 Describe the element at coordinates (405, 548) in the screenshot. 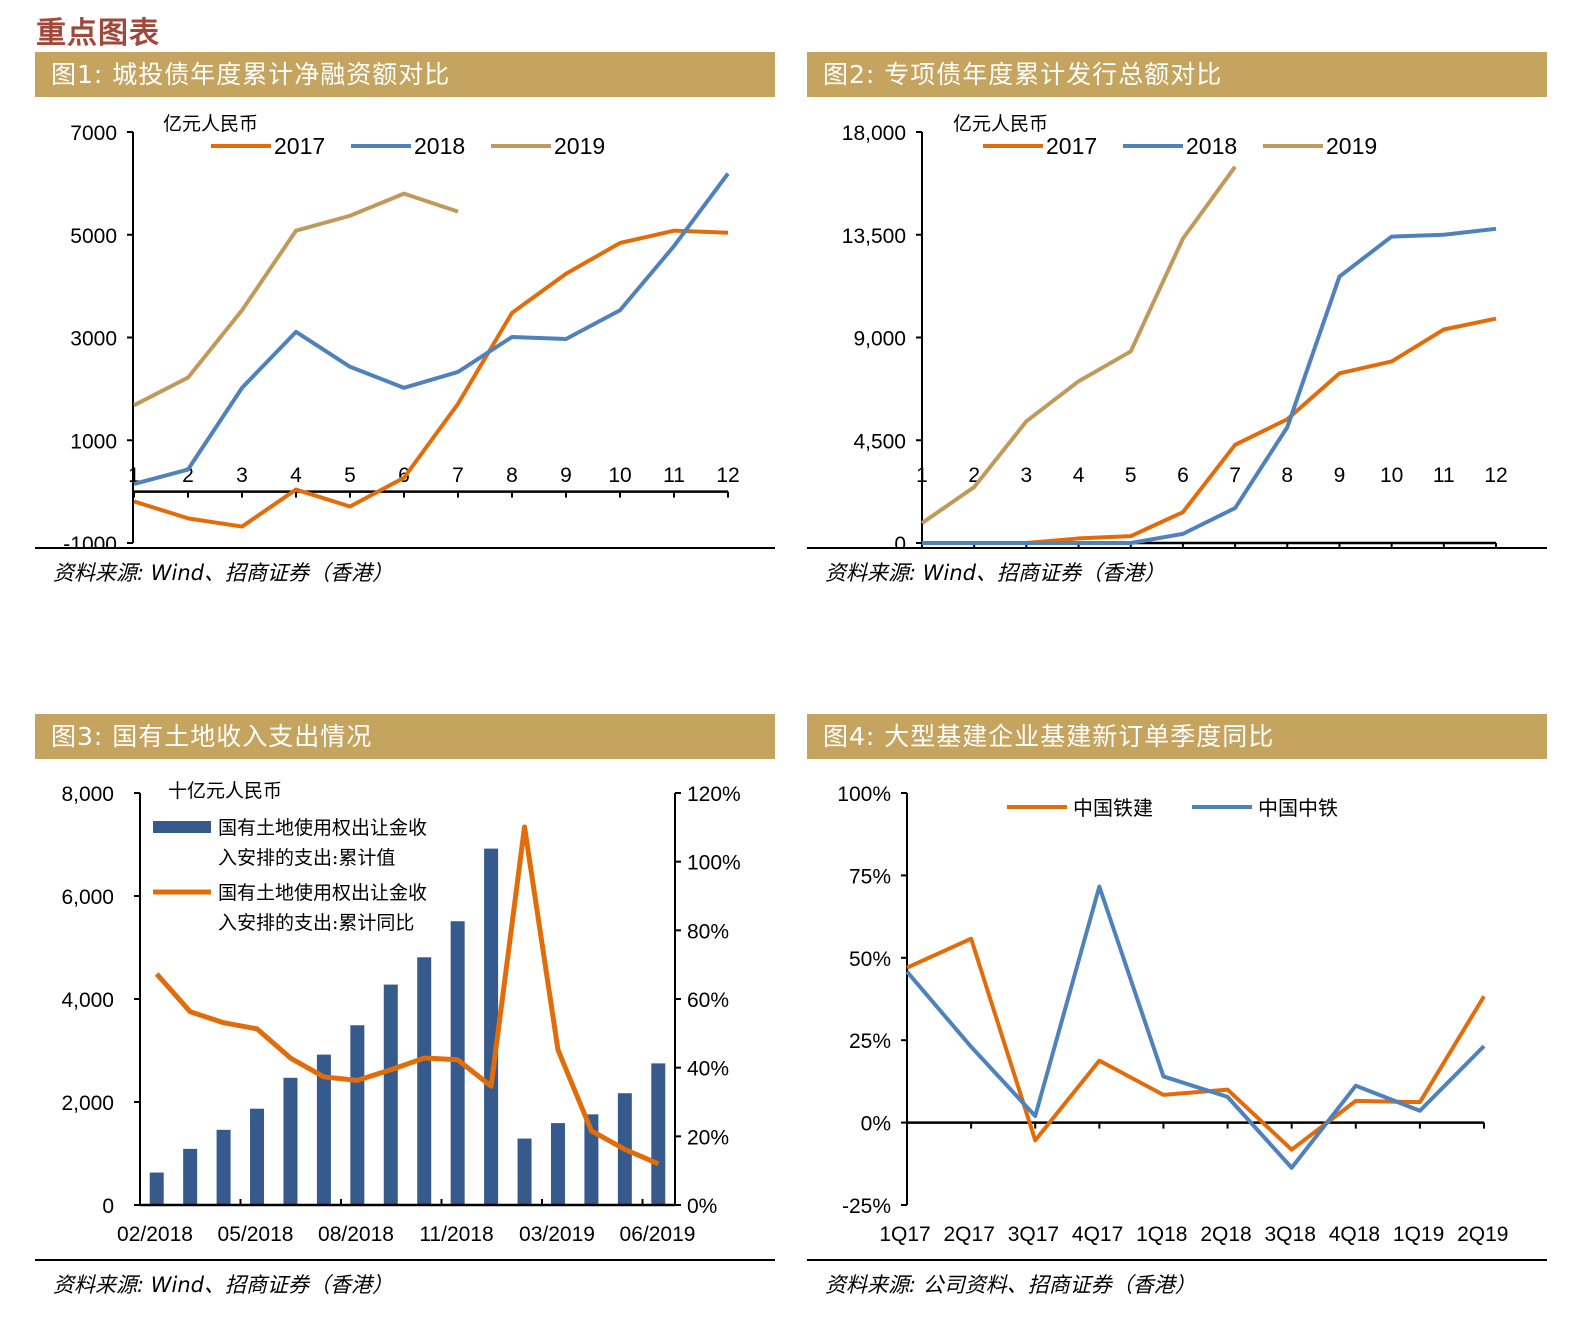

I see `figure-1-divider` at that location.